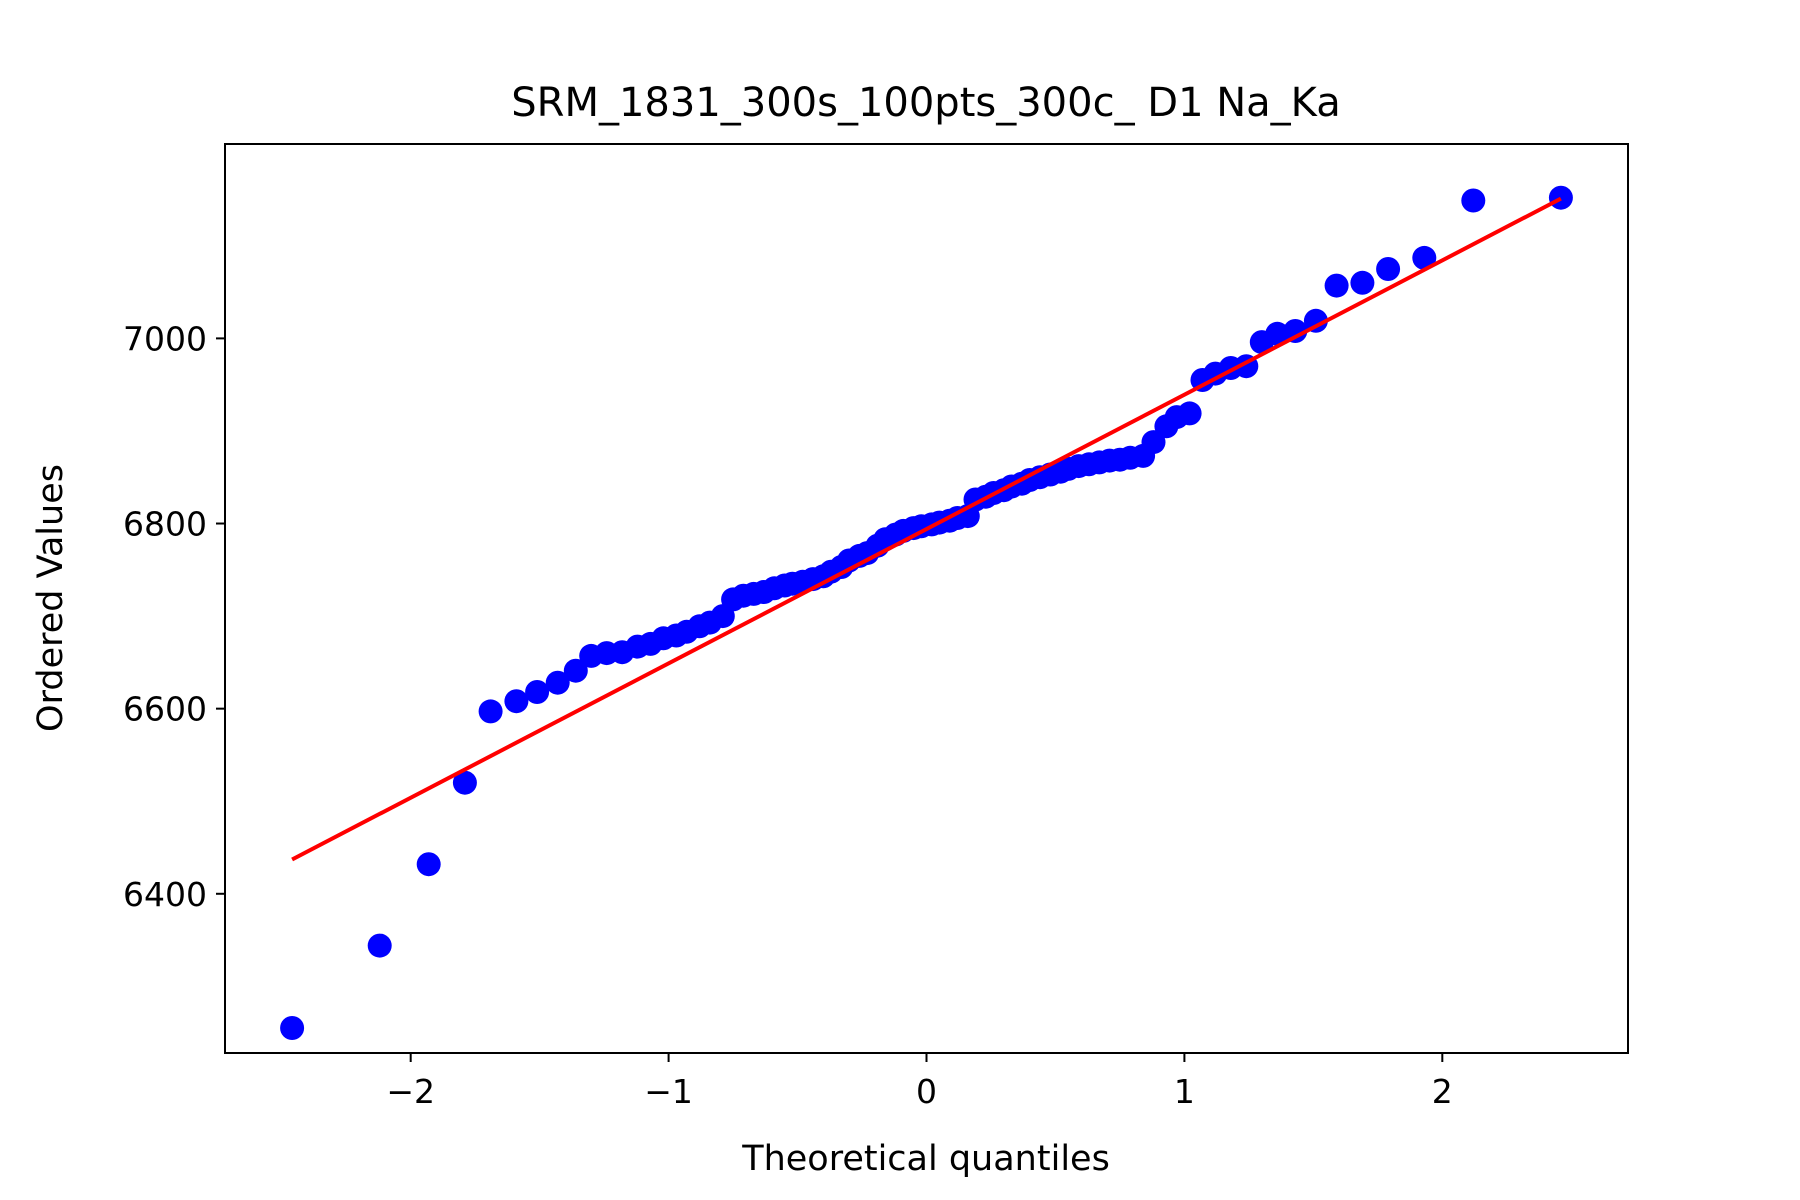  I want to click on y-axis-label: Ordered Values, so click(51, 598).